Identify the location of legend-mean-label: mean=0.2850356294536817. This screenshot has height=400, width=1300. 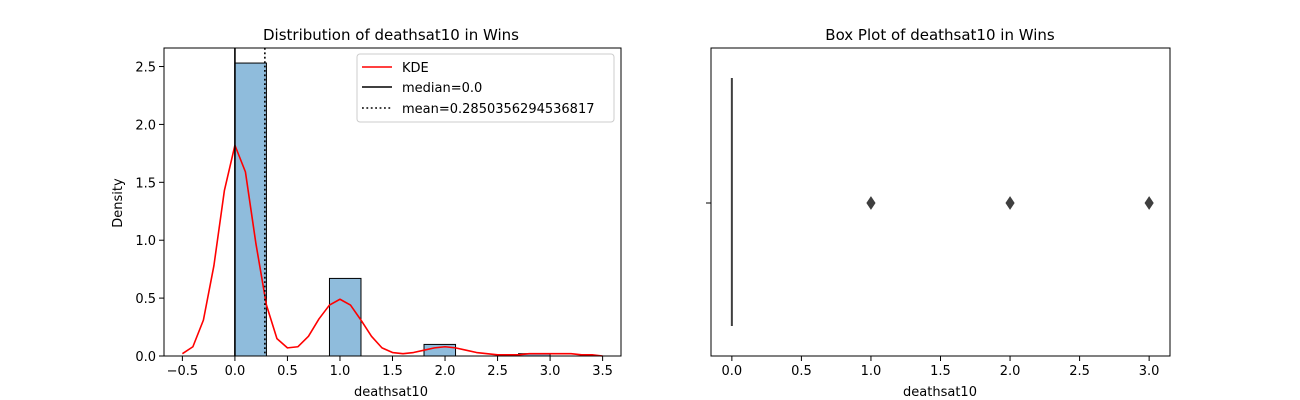
(498, 109).